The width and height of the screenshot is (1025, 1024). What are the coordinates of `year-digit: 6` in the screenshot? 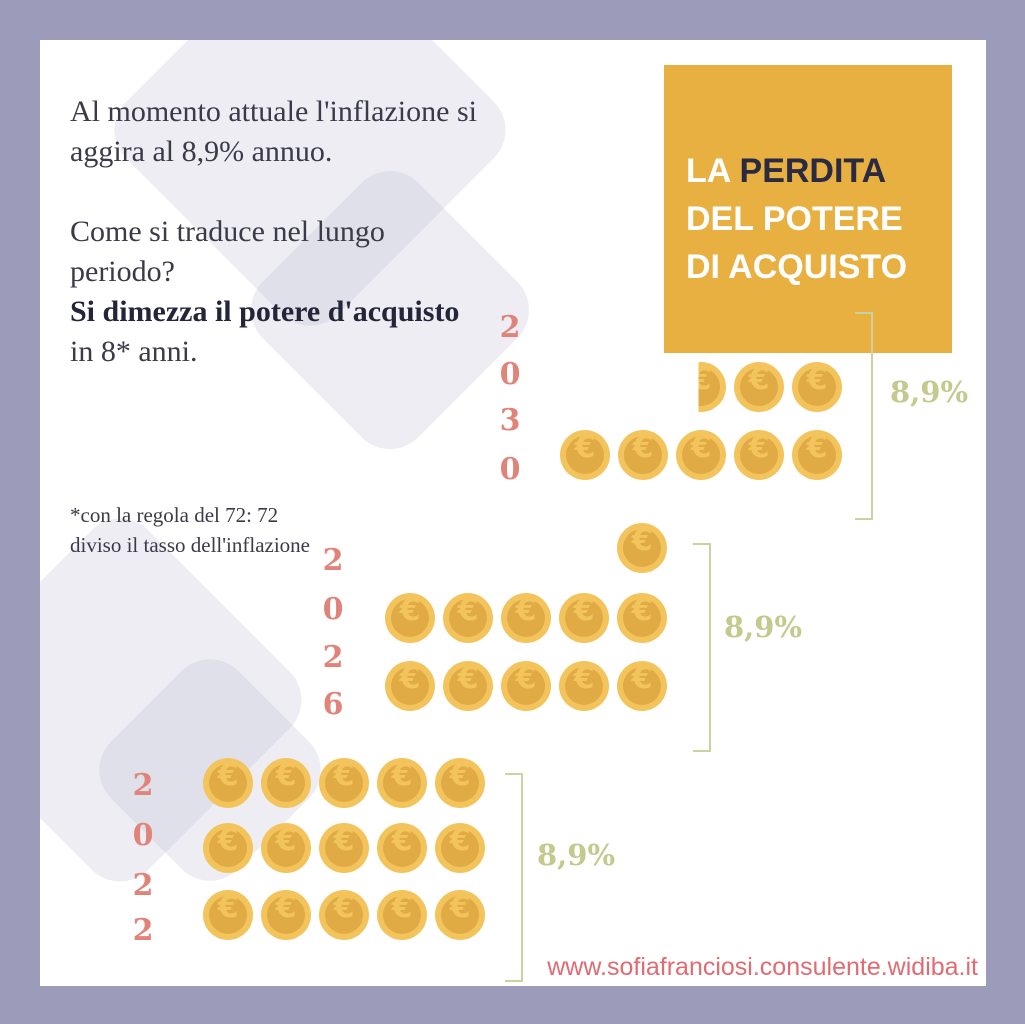 It's located at (333, 704).